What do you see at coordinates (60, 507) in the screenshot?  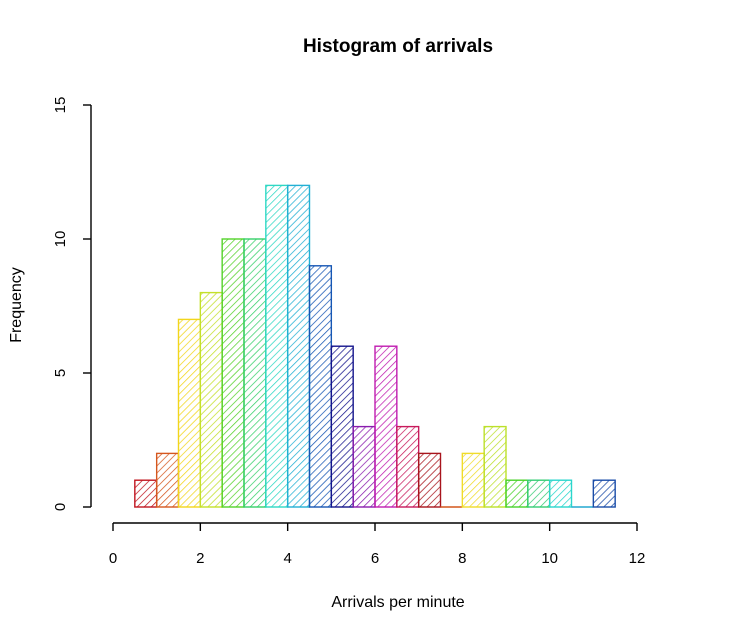 I see `y-tick-label: 0` at bounding box center [60, 507].